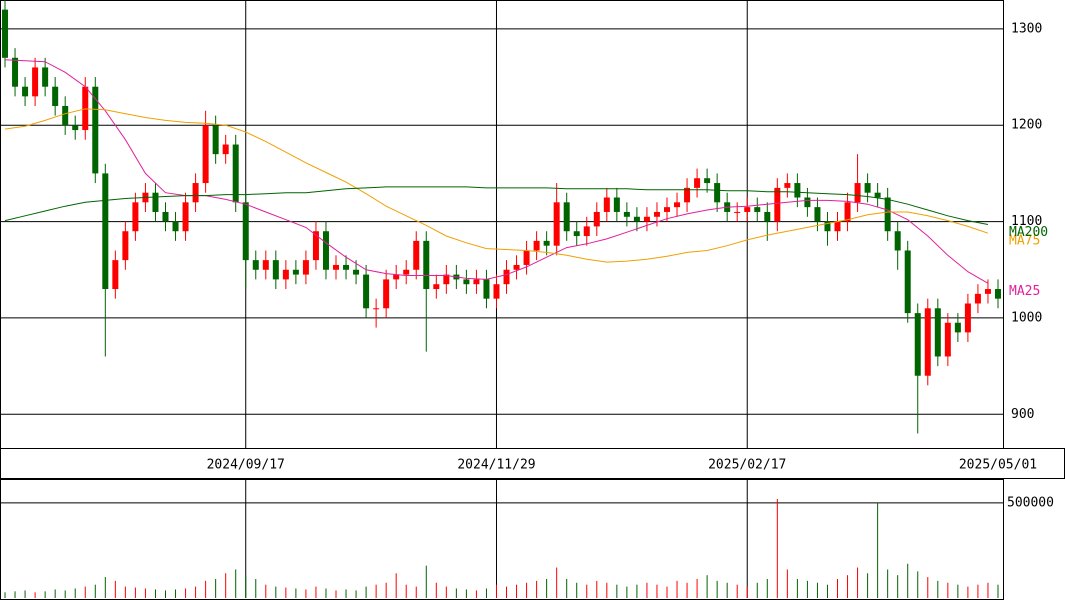  Describe the element at coordinates (1024, 291) in the screenshot. I see `ma-label: MA25` at that location.